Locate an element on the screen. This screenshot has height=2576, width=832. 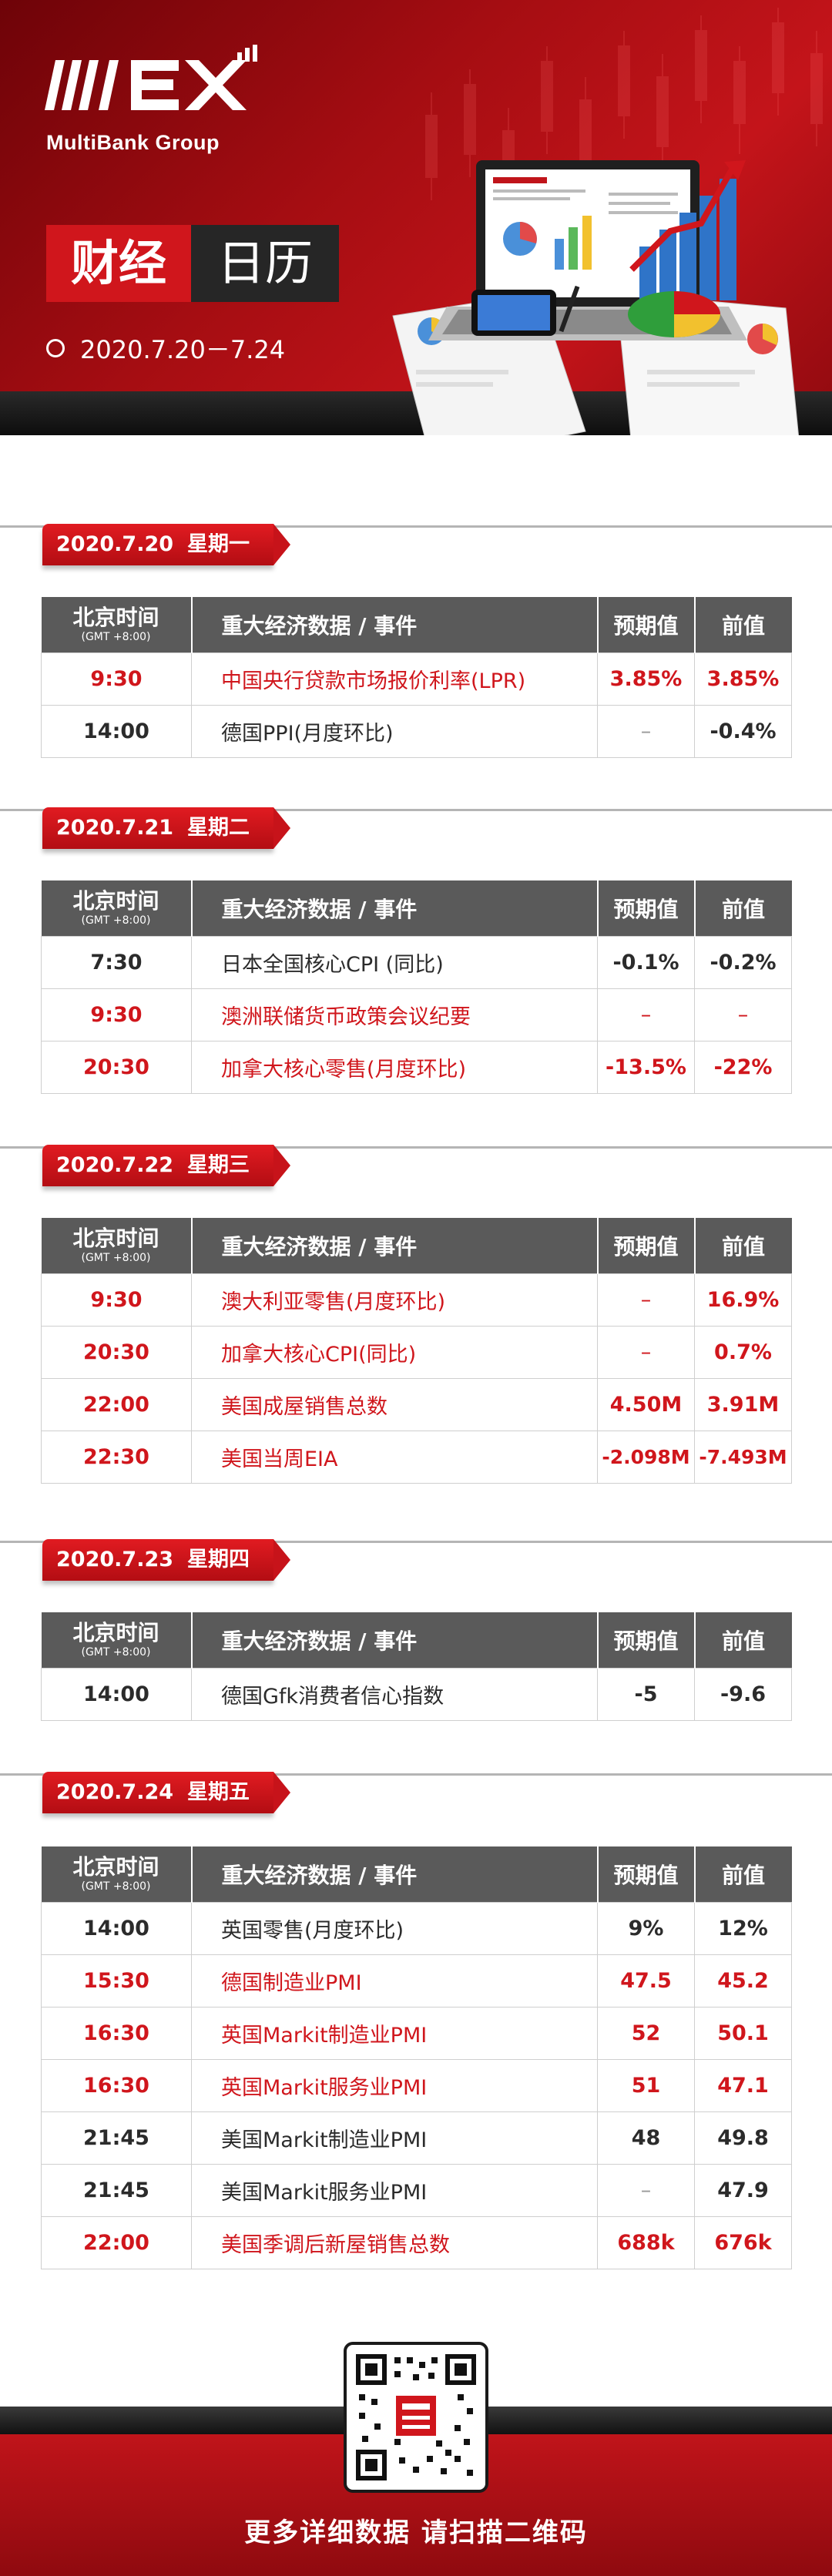
qr-code-icon is located at coordinates (416, 2417).